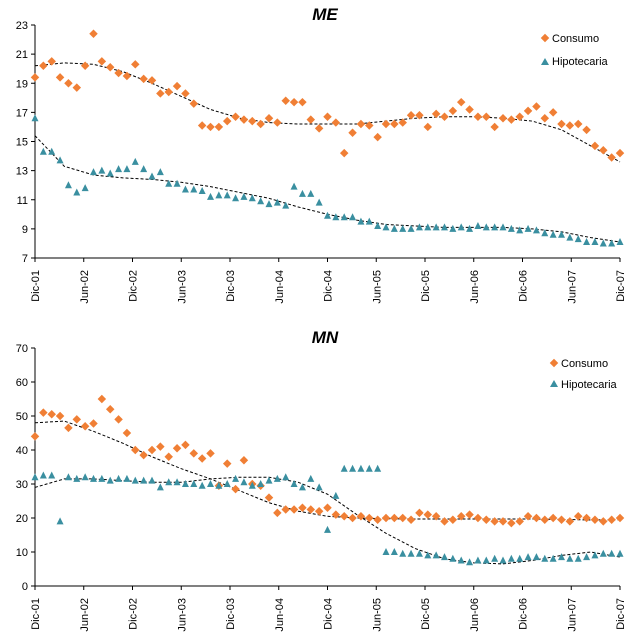 The width and height of the screenshot is (626, 632). Describe the element at coordinates (25, 259) in the screenshot. I see `y-tick-label: 7` at that location.